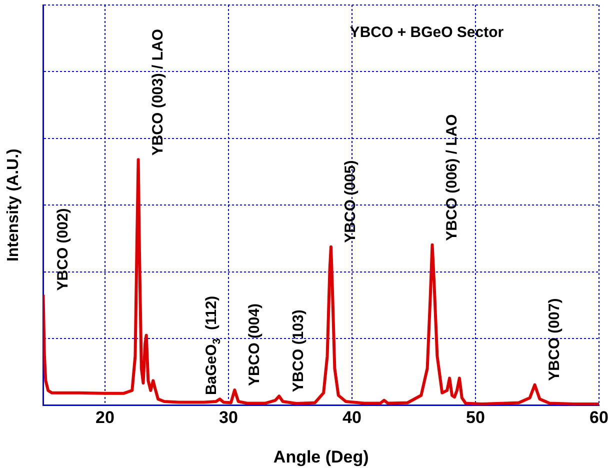 Image resolution: width=613 pixels, height=472 pixels. What do you see at coordinates (228, 418) in the screenshot?
I see `x-tick-label: 30` at bounding box center [228, 418].